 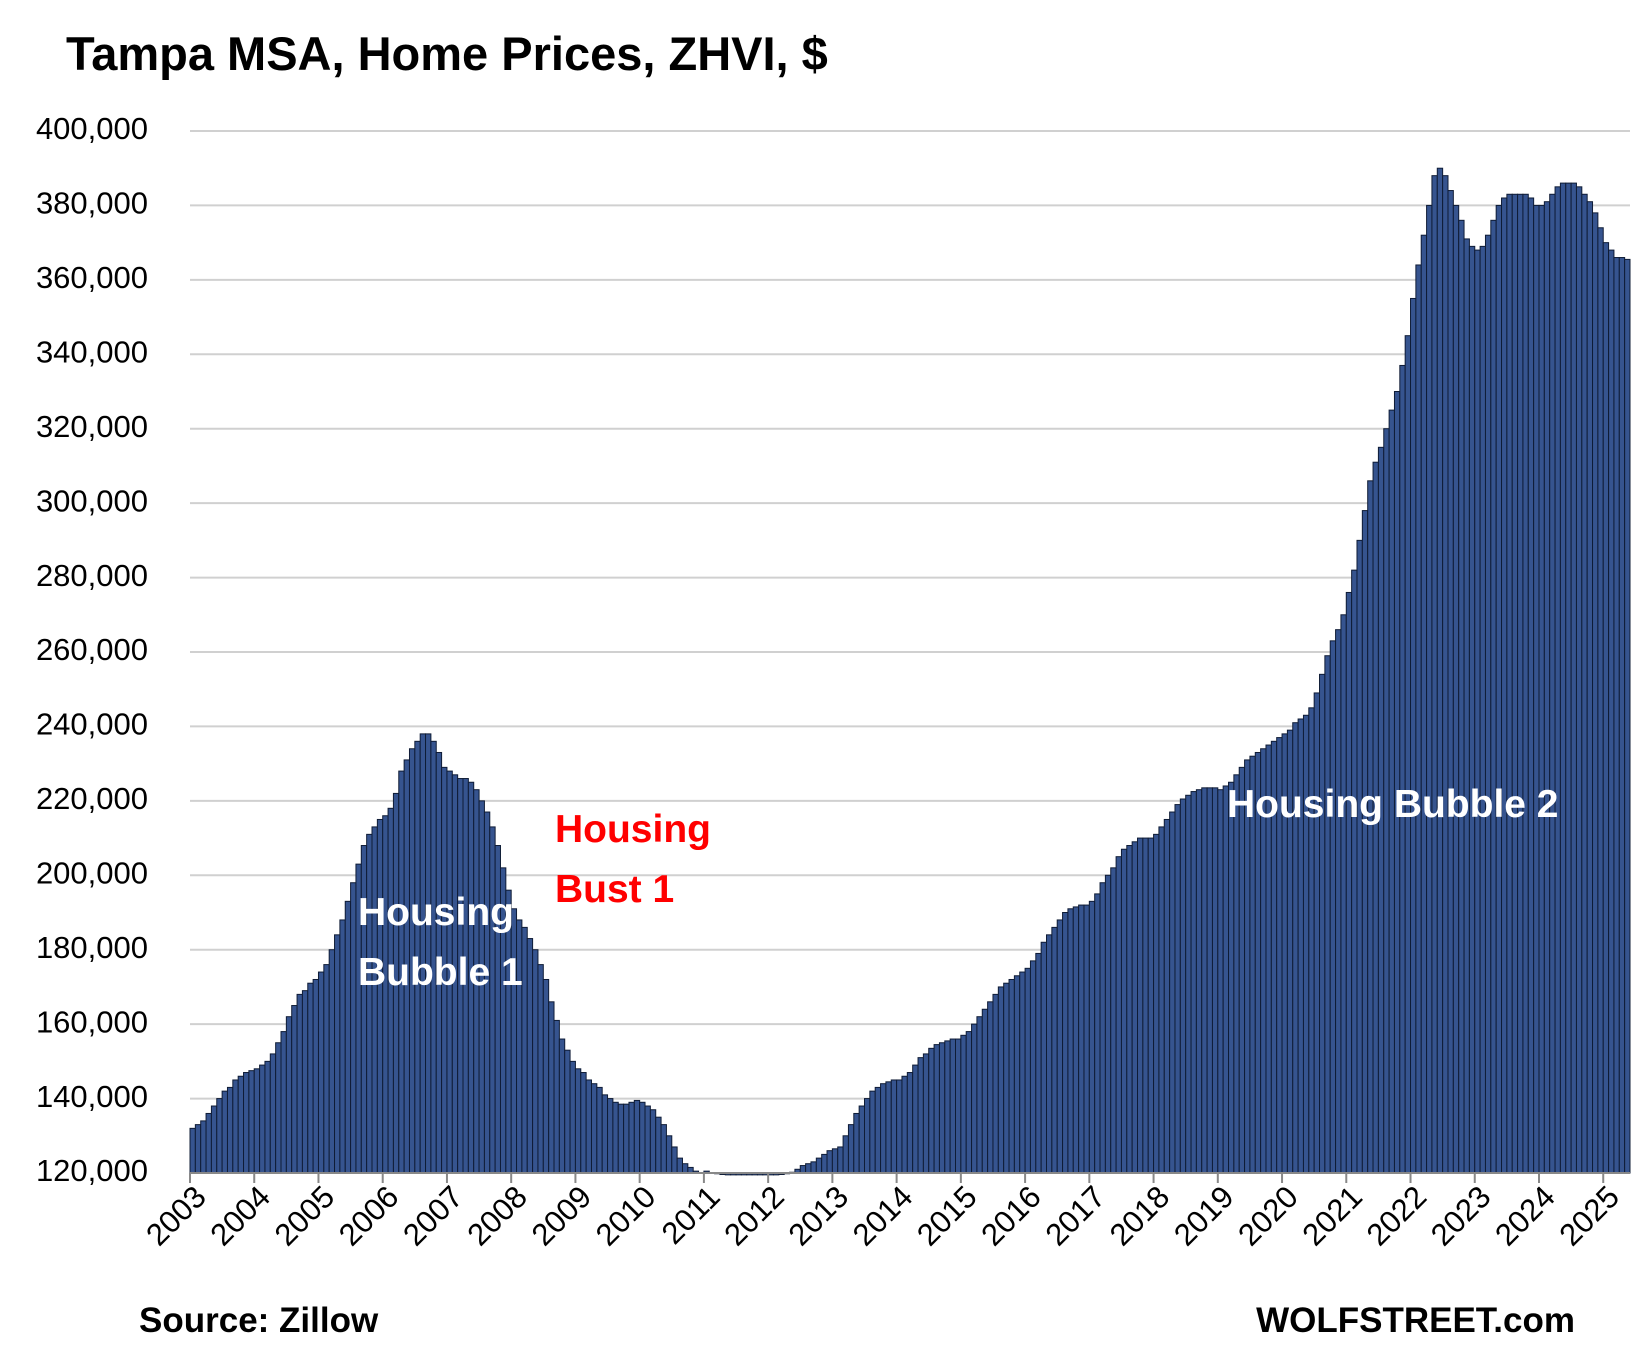 What do you see at coordinates (691, 1215) in the screenshot?
I see `x-tick-label: 2011` at bounding box center [691, 1215].